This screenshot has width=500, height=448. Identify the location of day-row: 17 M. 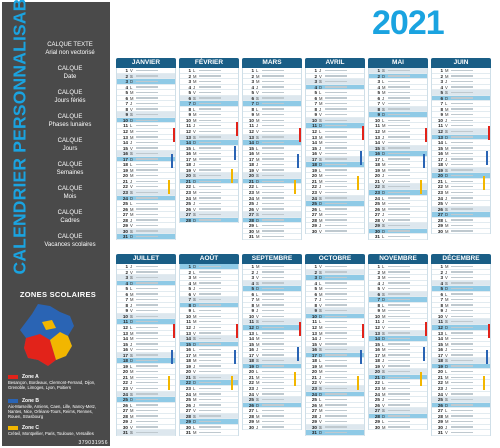
(272, 160).